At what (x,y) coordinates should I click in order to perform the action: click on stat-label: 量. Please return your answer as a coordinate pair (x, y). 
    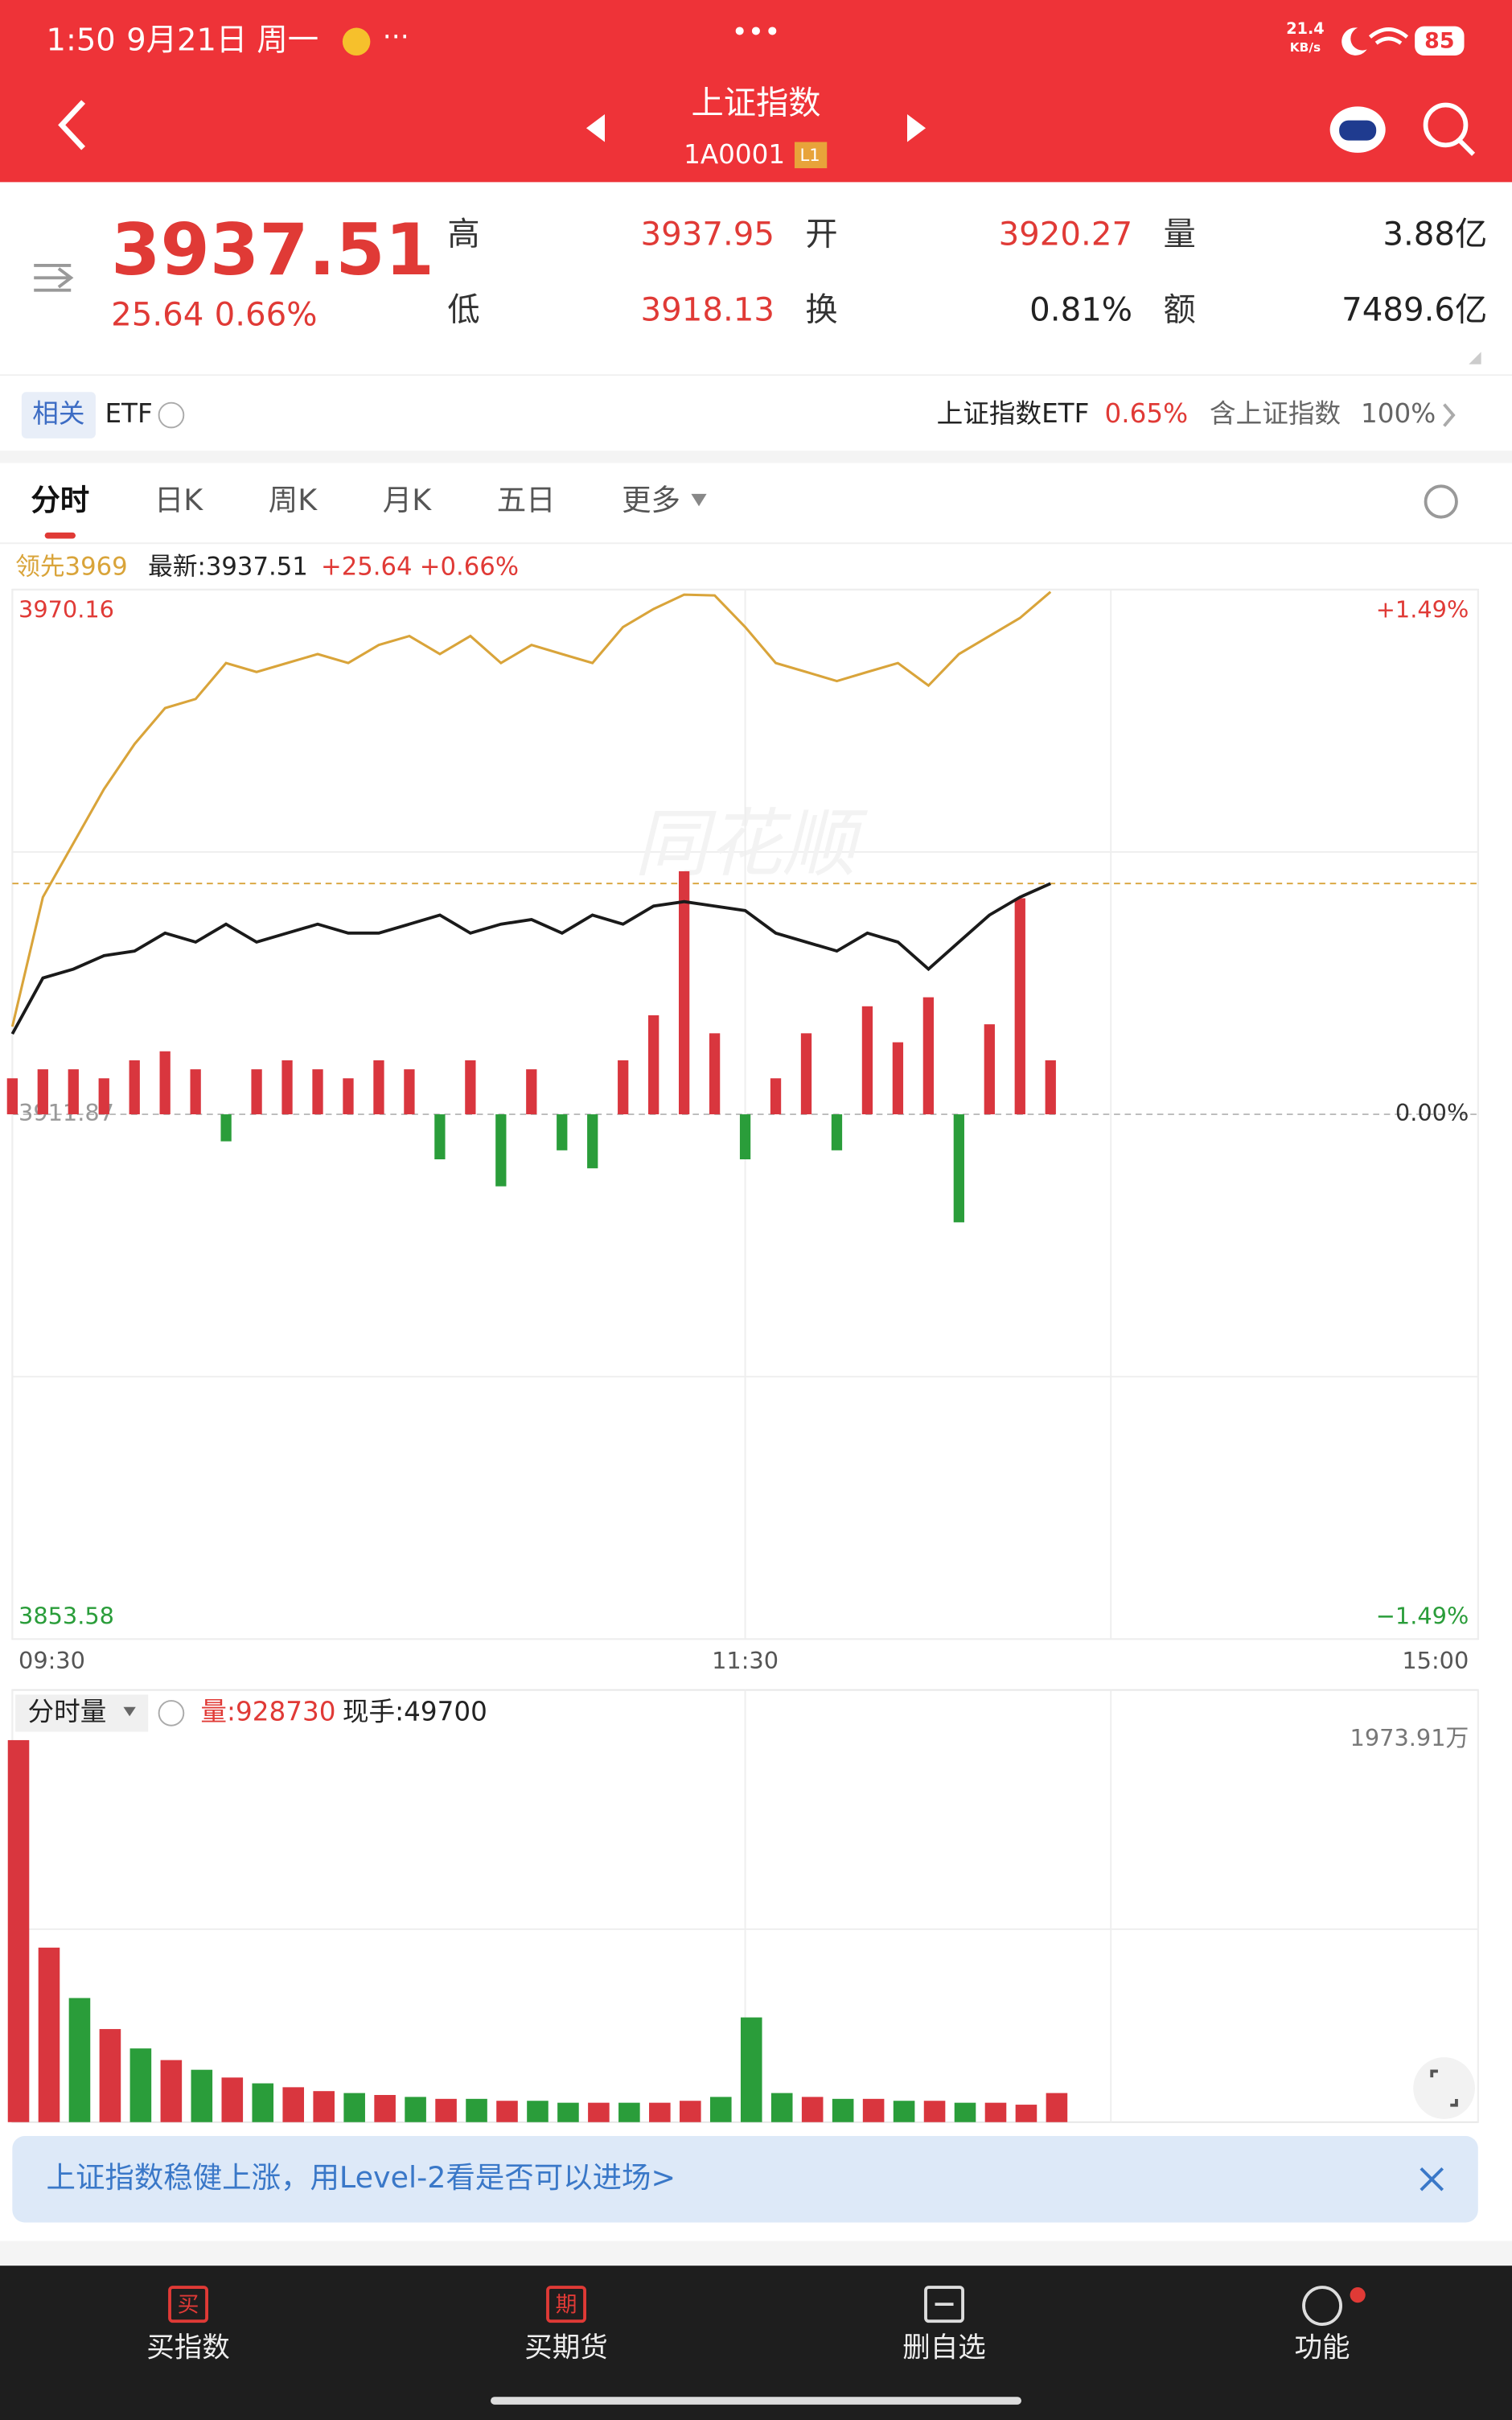
    Looking at the image, I should click on (1179, 234).